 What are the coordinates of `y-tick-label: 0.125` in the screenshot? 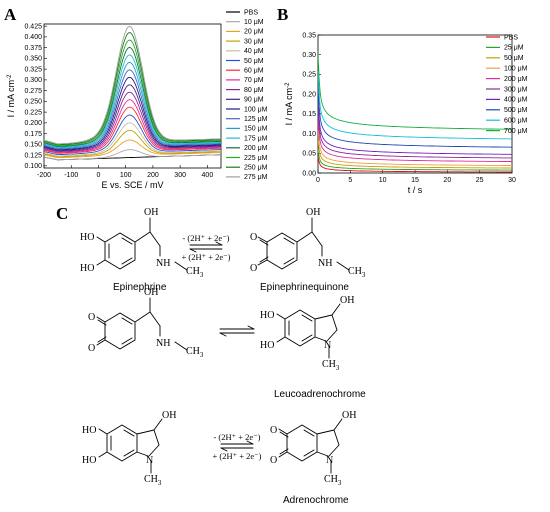 It's located at (33, 155).